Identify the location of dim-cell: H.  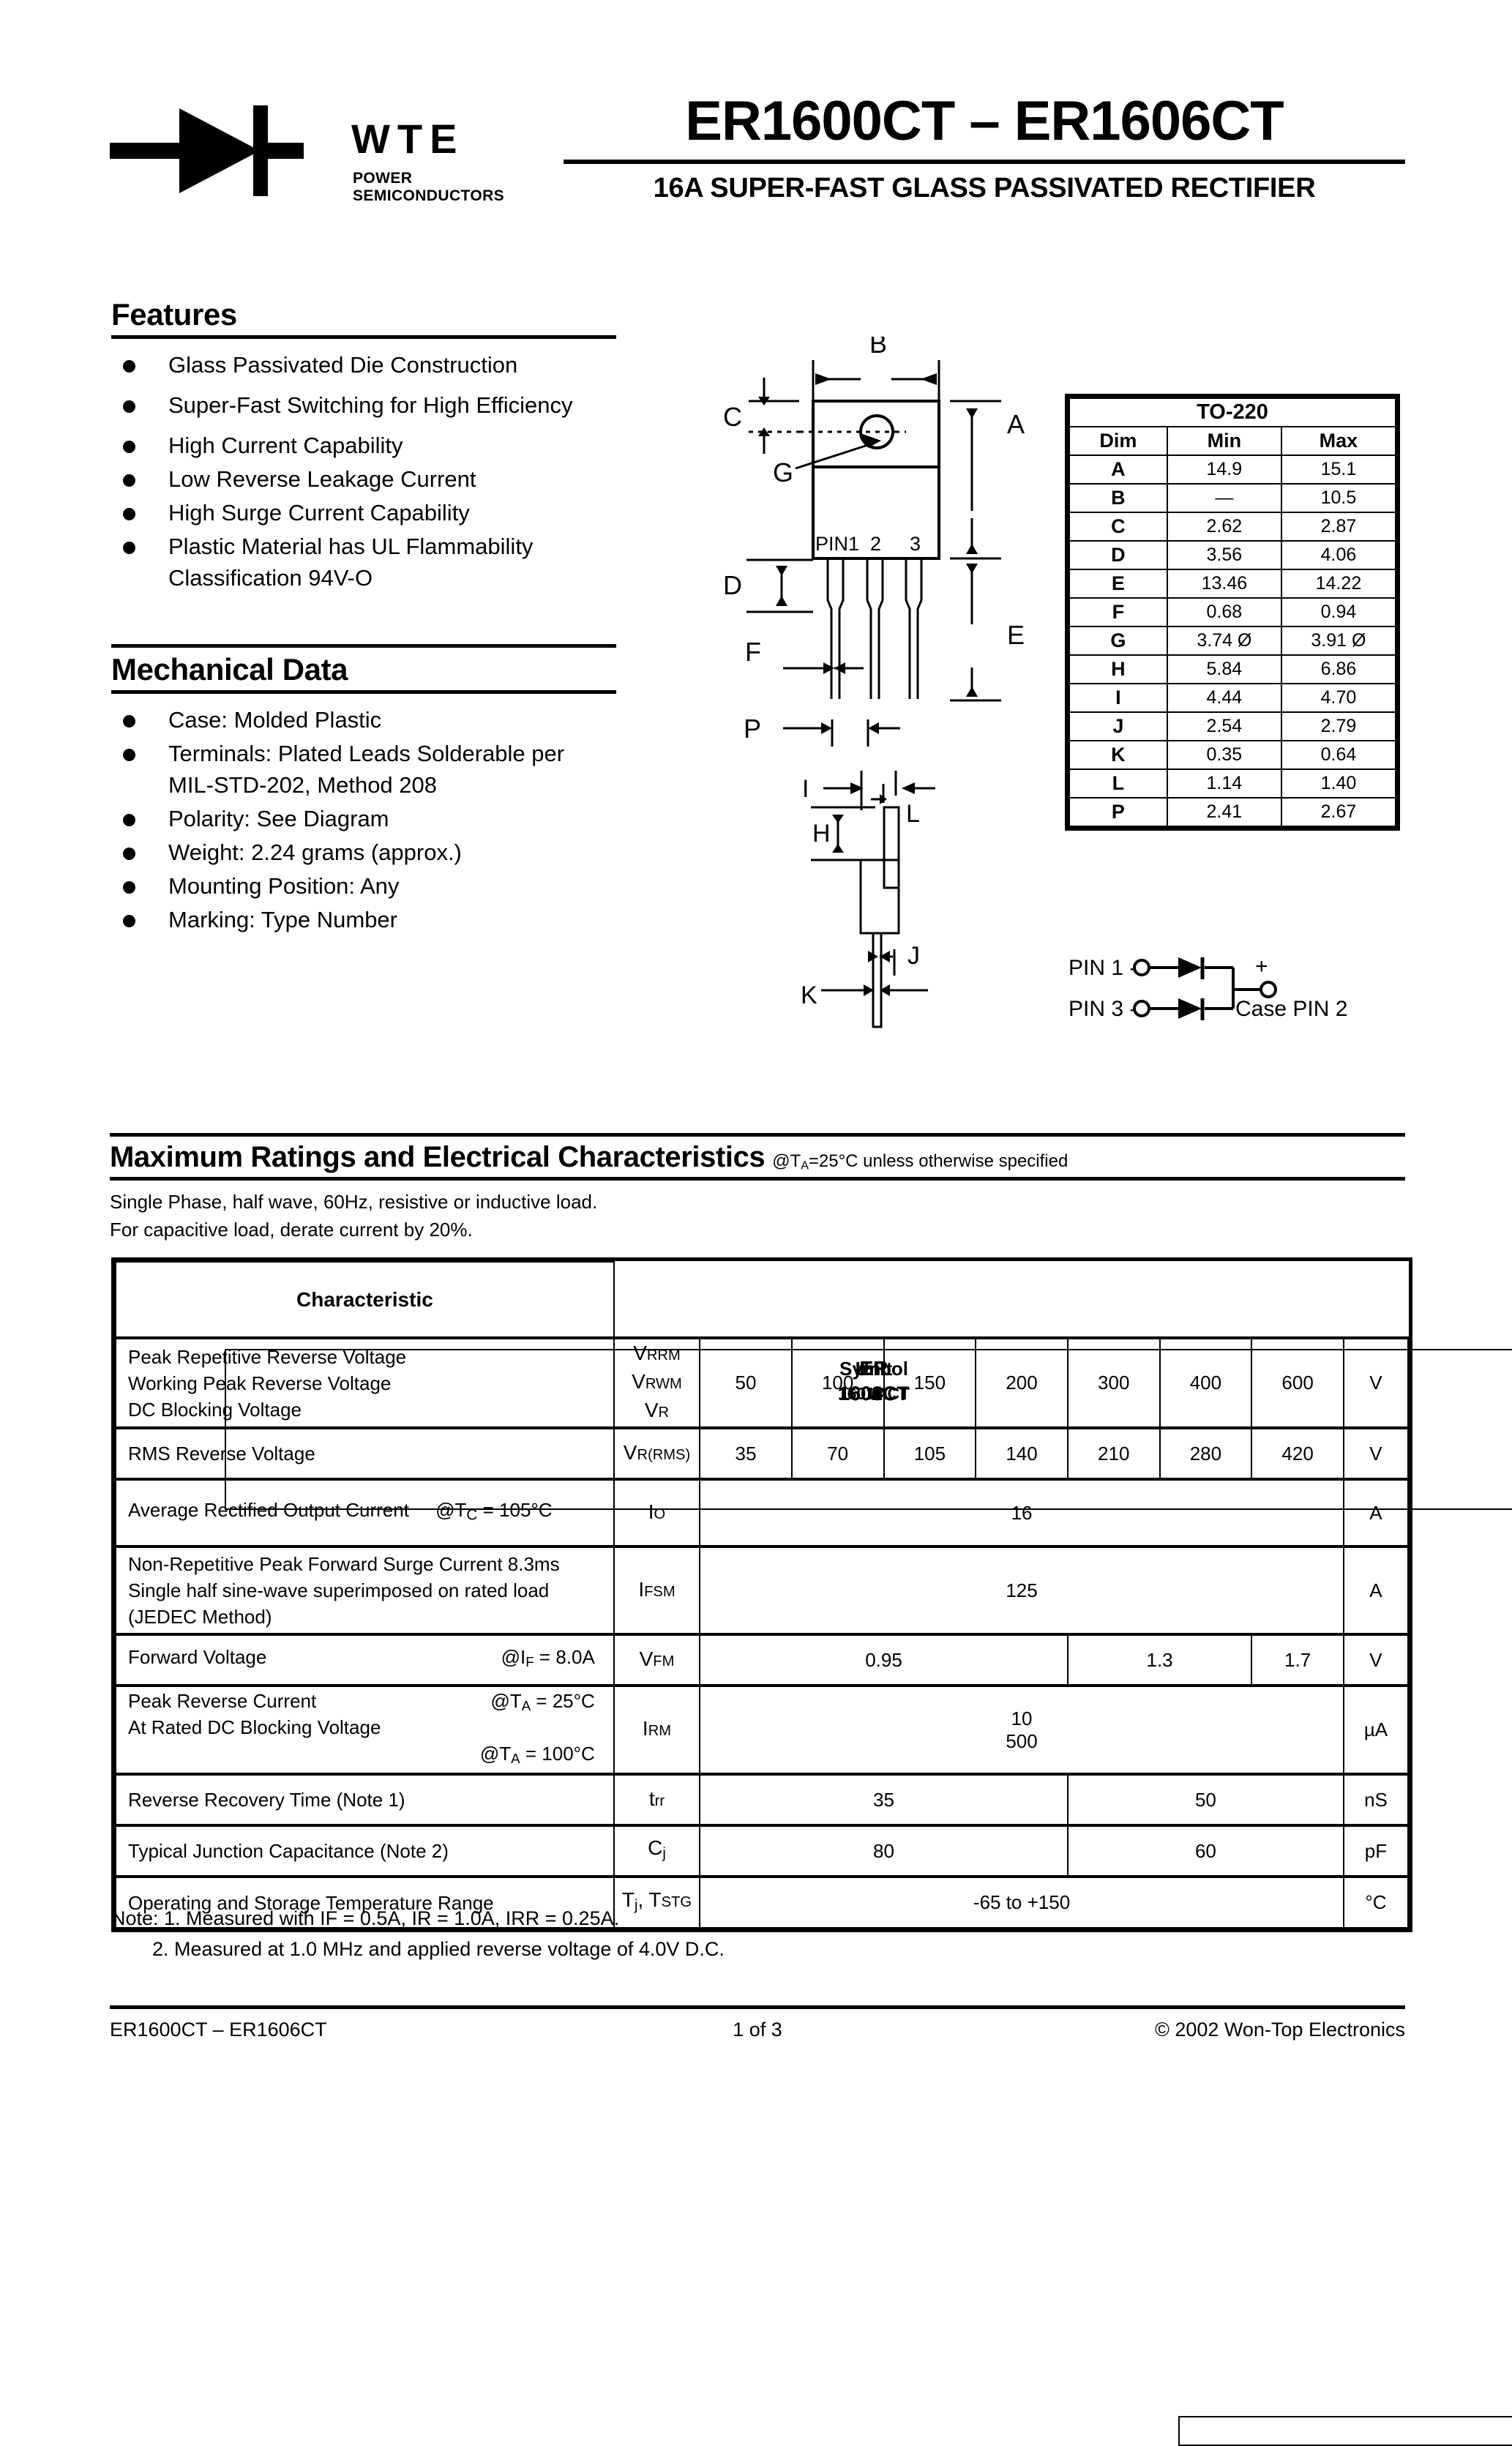
(1118, 669).